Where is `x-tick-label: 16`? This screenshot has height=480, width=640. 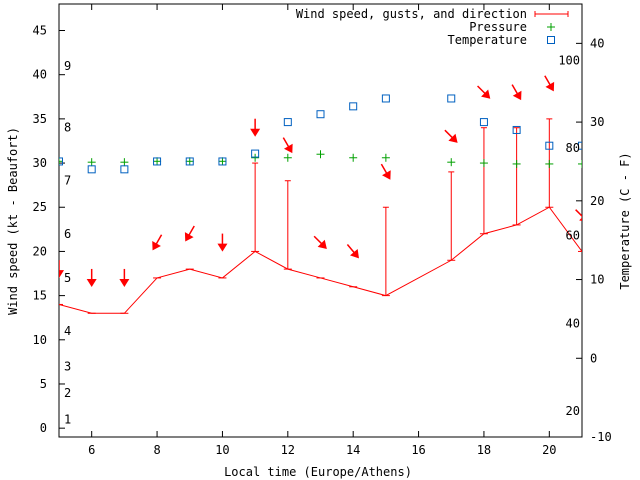
x-tick-label: 16 is located at coordinates (418, 450).